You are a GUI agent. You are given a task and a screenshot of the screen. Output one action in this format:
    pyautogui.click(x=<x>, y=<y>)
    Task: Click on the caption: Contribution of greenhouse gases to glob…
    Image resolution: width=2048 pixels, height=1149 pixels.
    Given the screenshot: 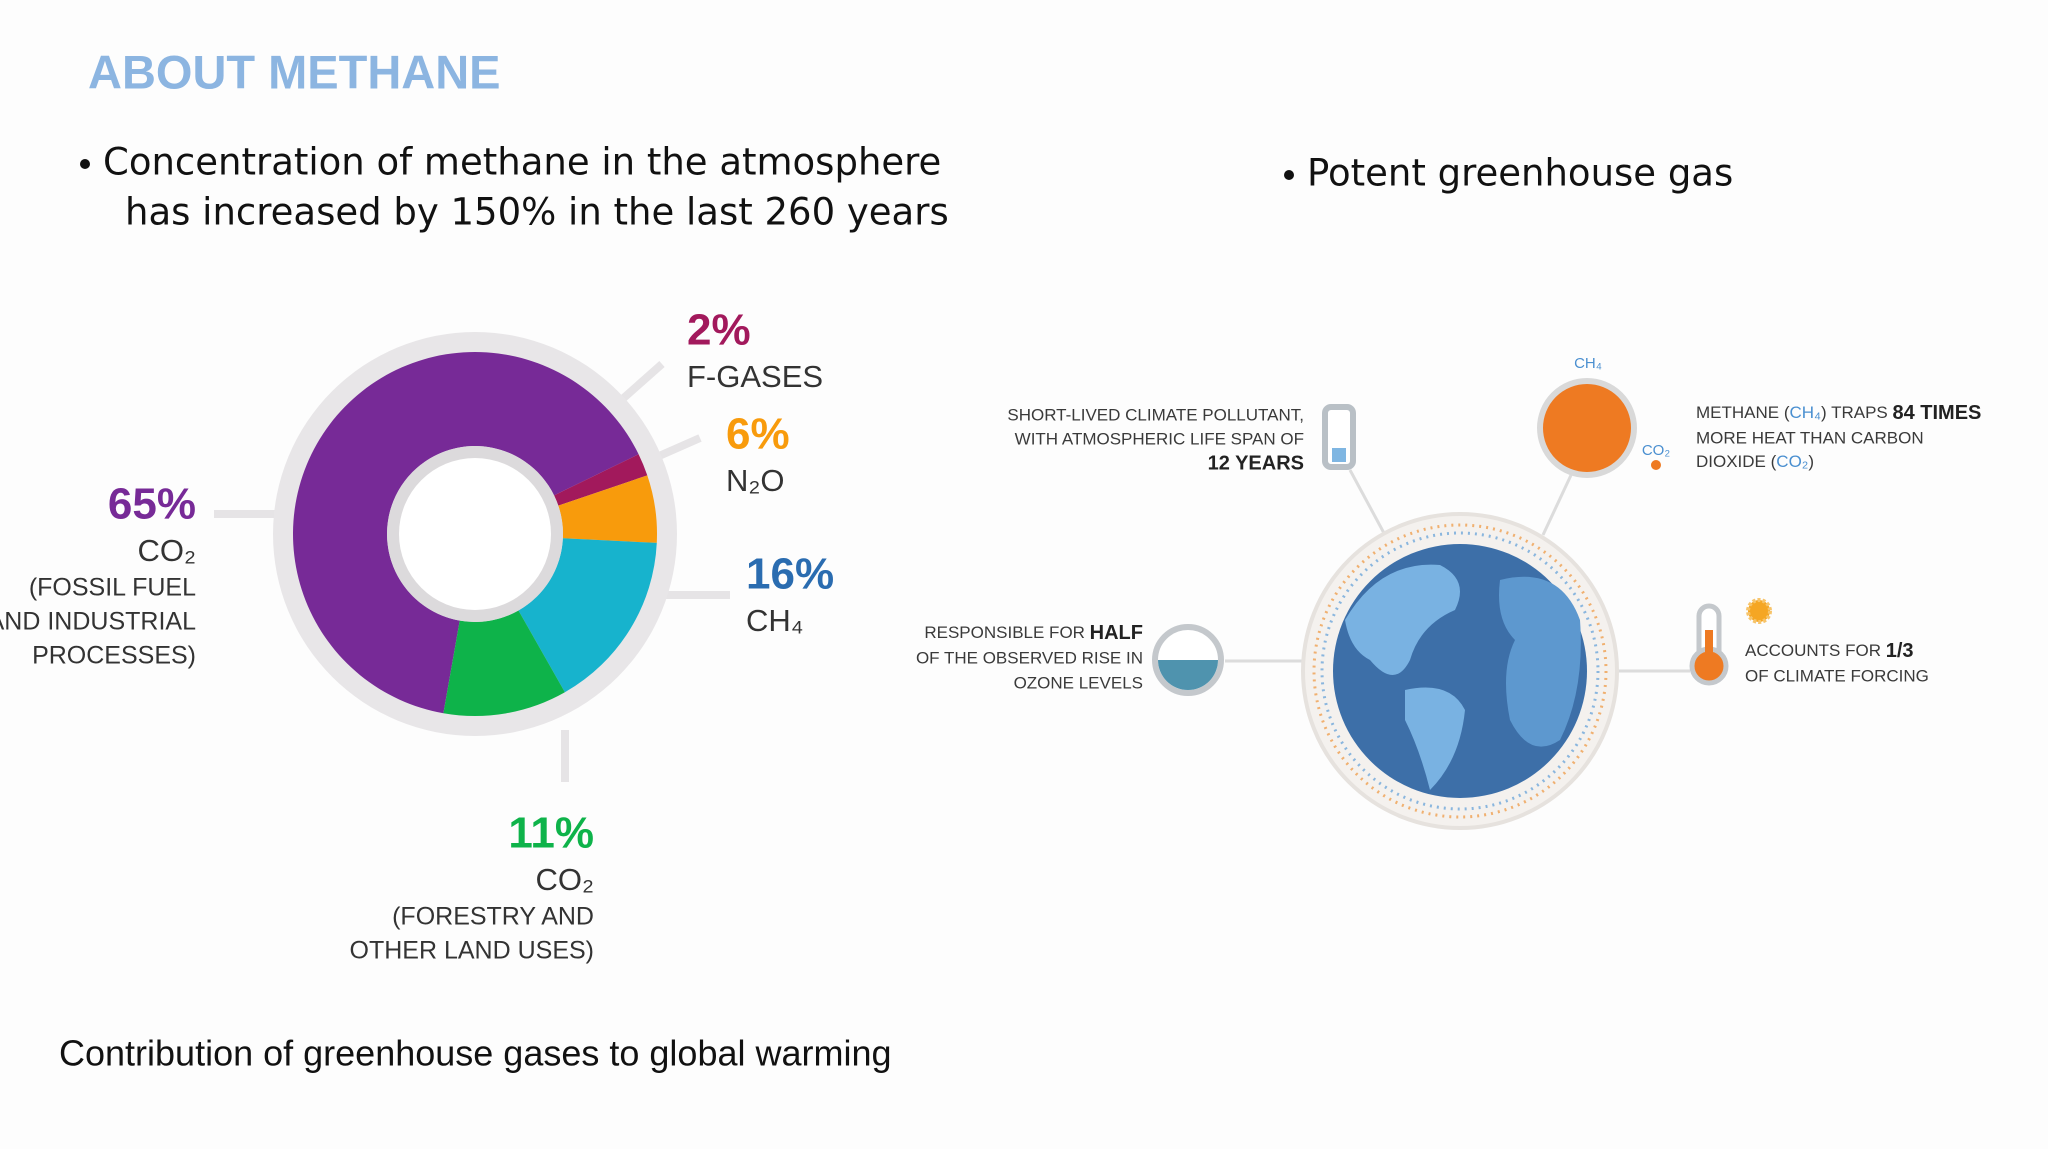 What is the action you would take?
    pyautogui.click(x=475, y=1053)
    